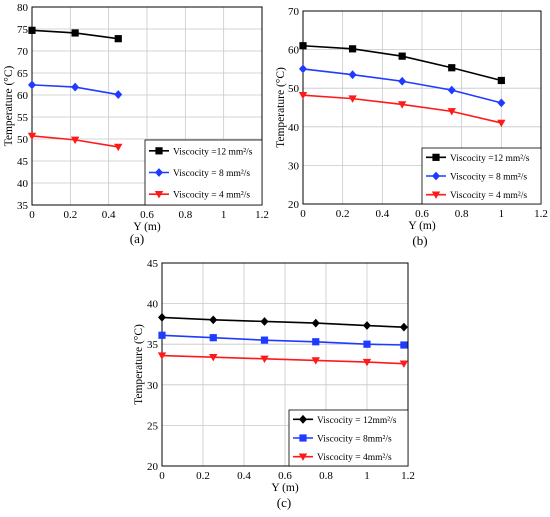 This screenshot has width=550, height=517. I want to click on y-tick-label: 65, so click(23, 74).